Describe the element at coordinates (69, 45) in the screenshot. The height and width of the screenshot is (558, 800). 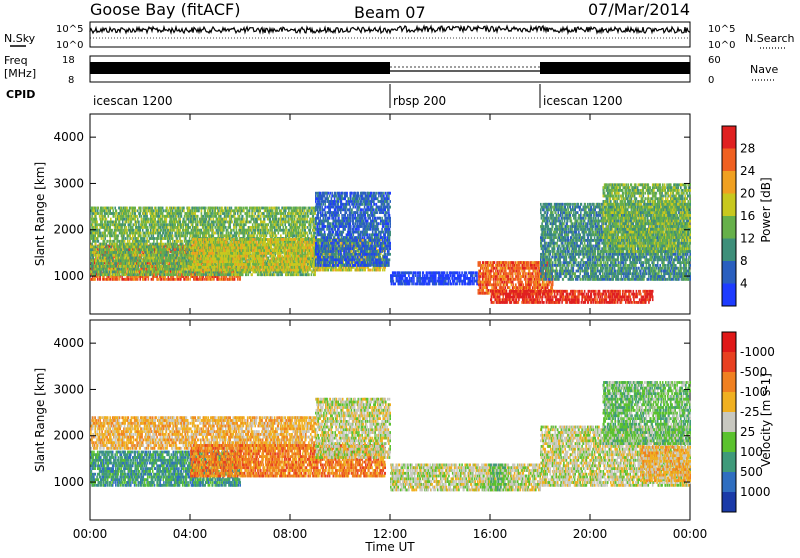
I see `nsky-tick-bottom: 10^0` at that location.